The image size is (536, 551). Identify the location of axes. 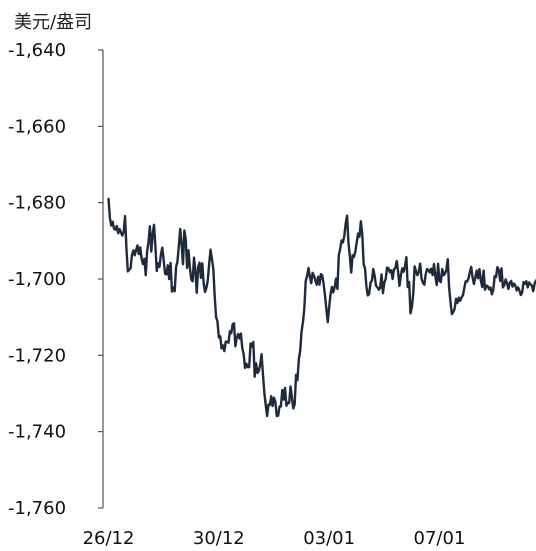
(101, 279).